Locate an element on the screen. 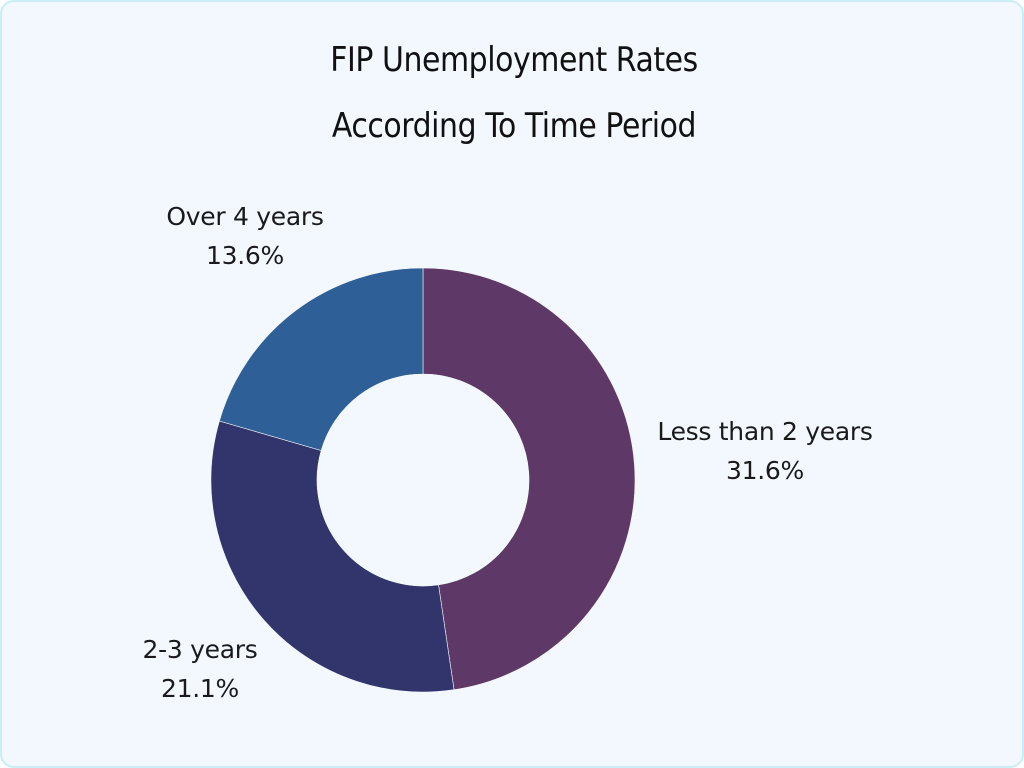  slice-label-2-3-years: 2-3 years 21.1% is located at coordinates (200, 669).